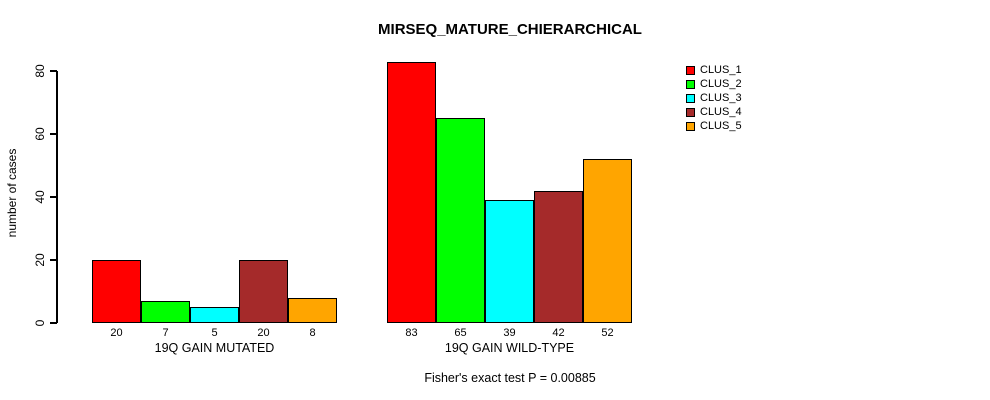  What do you see at coordinates (607, 241) in the screenshot?
I see `bar-clus_5-group2` at bounding box center [607, 241].